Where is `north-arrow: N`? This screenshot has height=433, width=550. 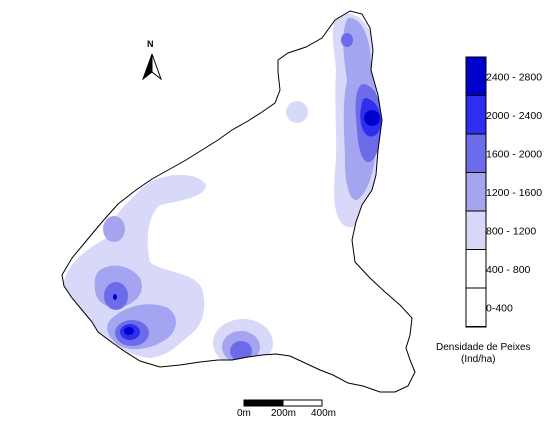
north-arrow: N is located at coordinates (152, 60).